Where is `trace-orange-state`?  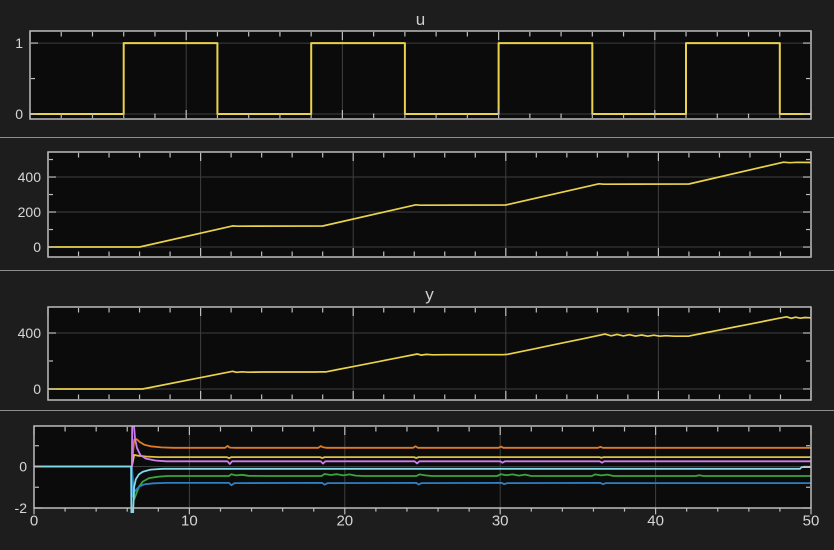
trace-orange-state is located at coordinates (422, 453).